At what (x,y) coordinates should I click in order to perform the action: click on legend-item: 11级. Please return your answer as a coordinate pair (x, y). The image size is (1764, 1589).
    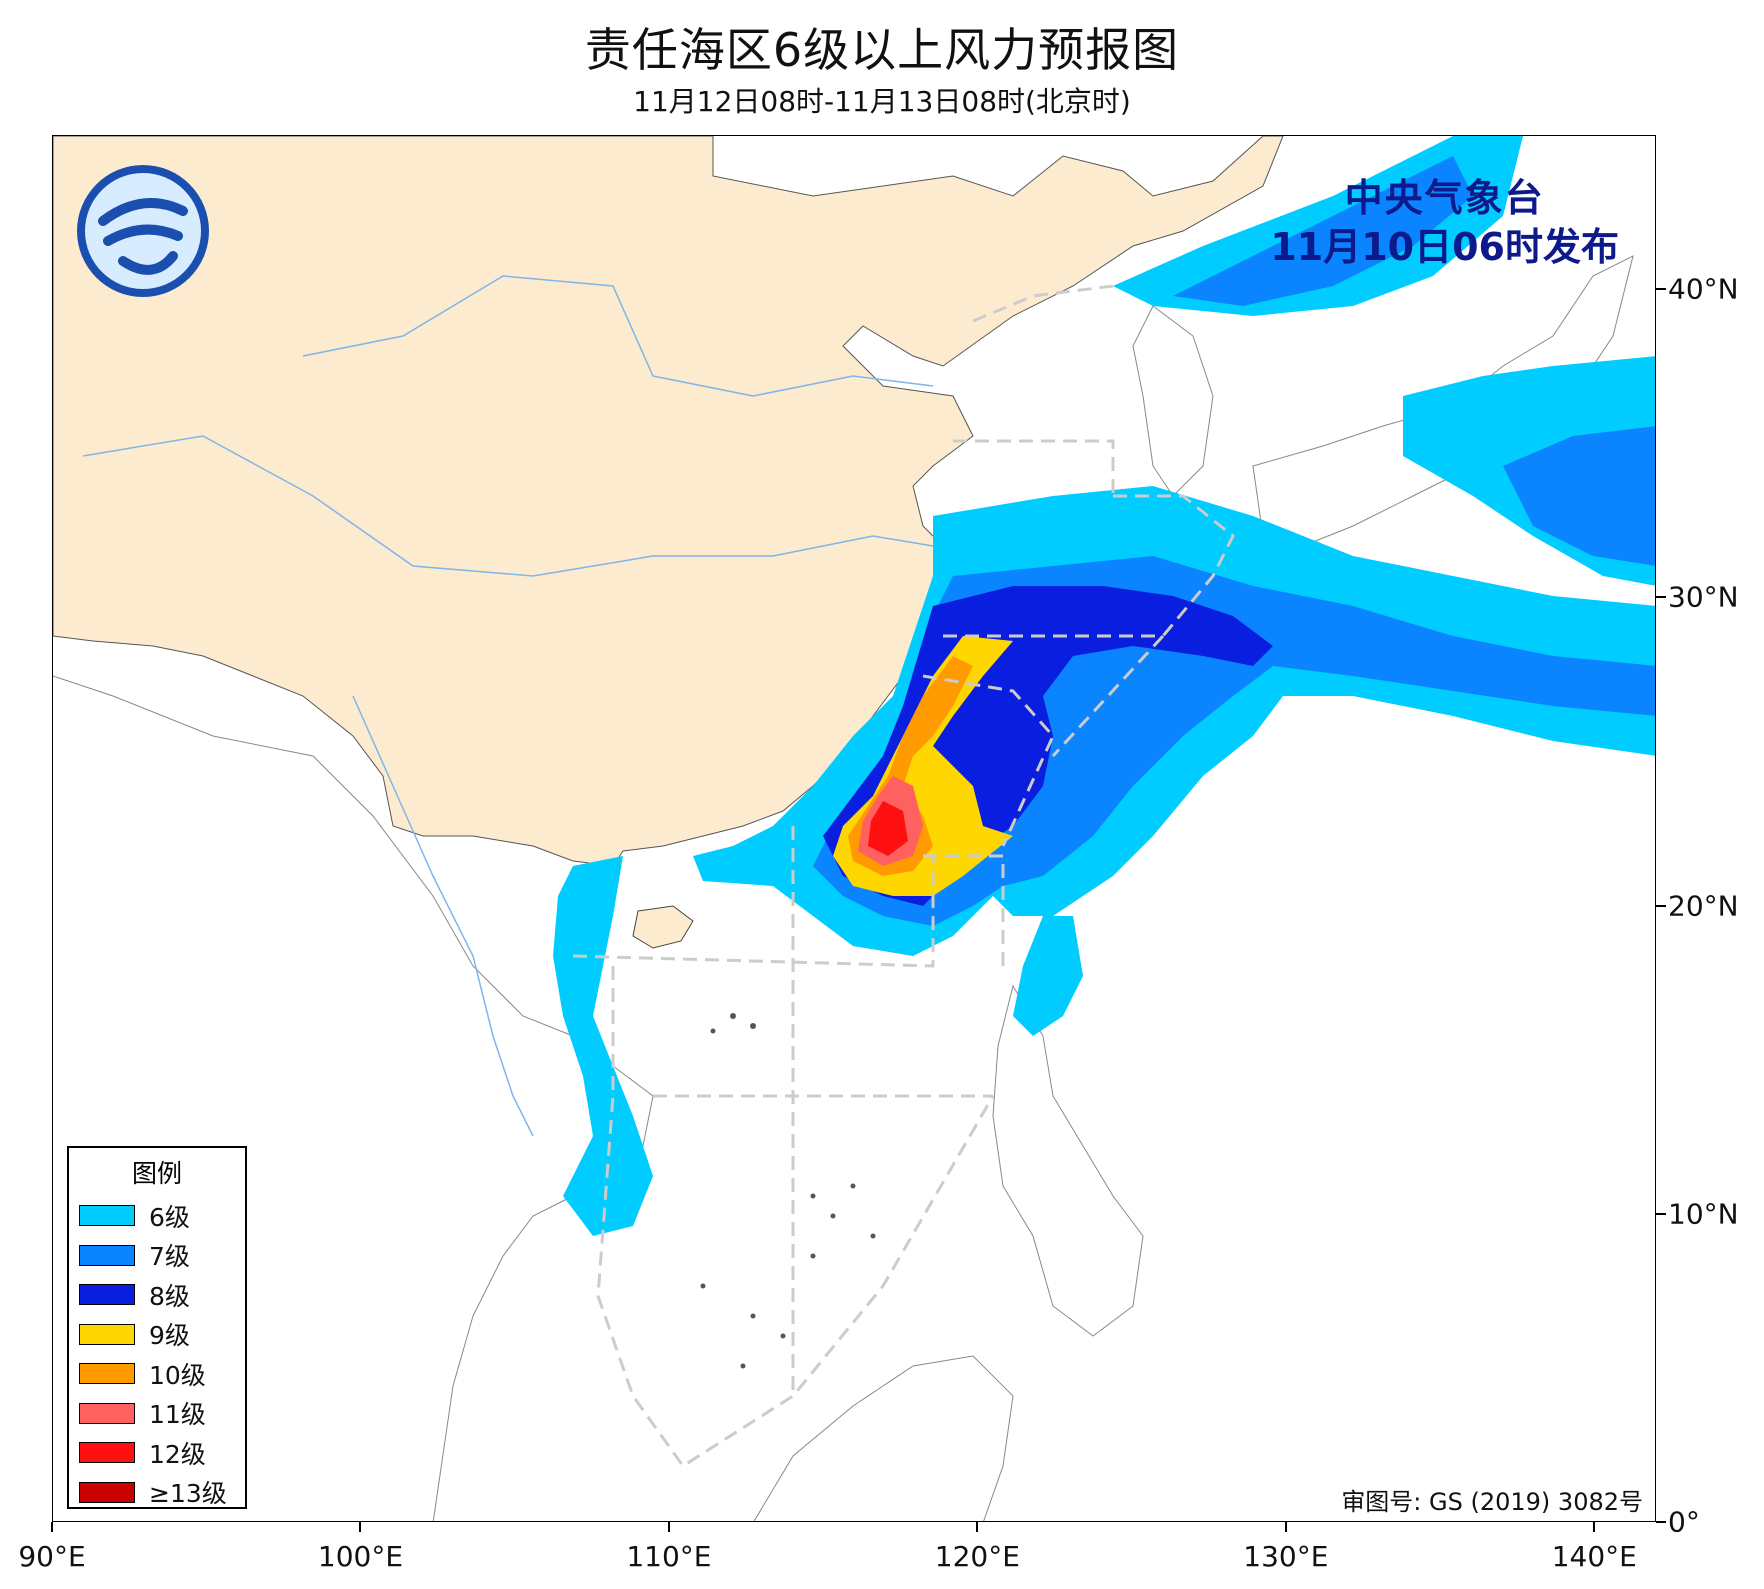
    Looking at the image, I should click on (157, 1414).